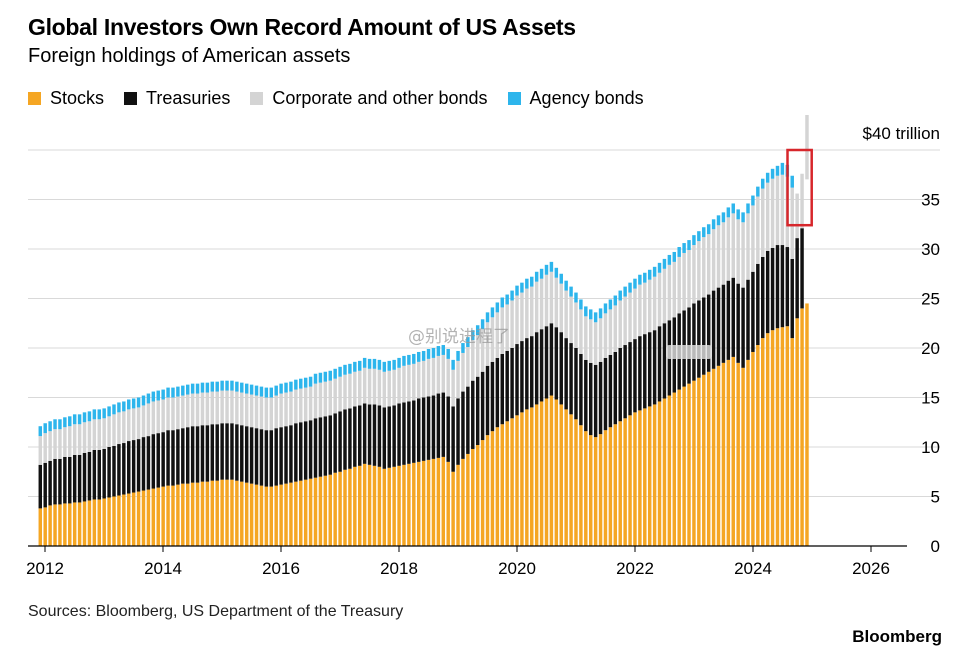  Describe the element at coordinates (131, 98) in the screenshot. I see `legend-swatch-treasuries` at that location.